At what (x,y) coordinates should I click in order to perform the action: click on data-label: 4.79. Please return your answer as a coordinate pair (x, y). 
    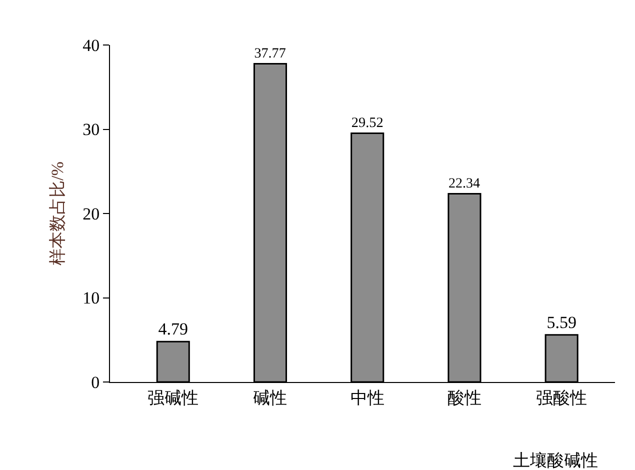
    Looking at the image, I should click on (173, 329).